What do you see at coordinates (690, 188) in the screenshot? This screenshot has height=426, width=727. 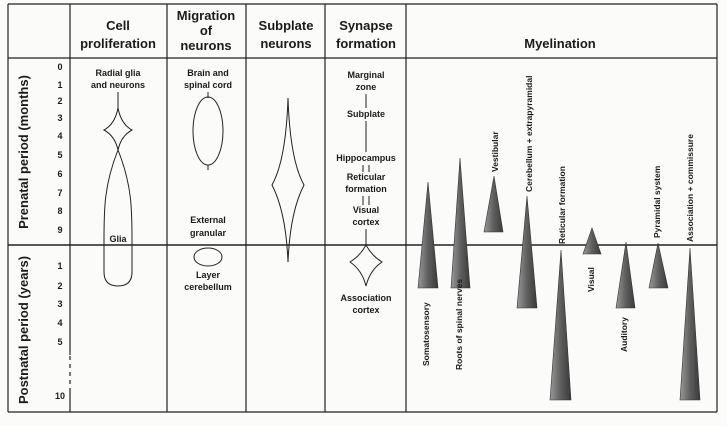 I see `association-commissure-label: Association + commissure` at bounding box center [690, 188].